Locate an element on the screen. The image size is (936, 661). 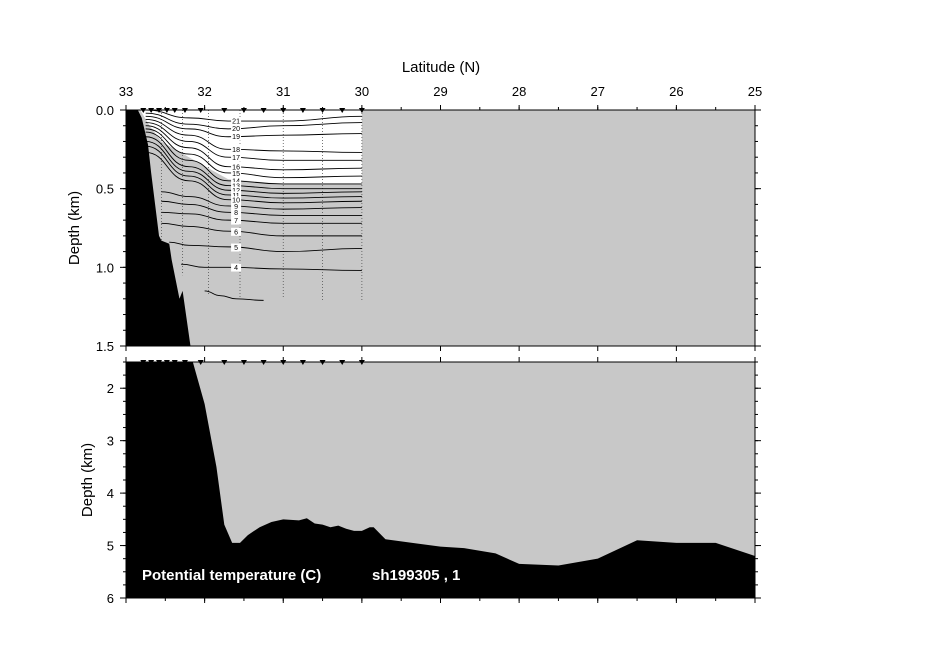
sampled-water-region is located at coordinates (251, 147).